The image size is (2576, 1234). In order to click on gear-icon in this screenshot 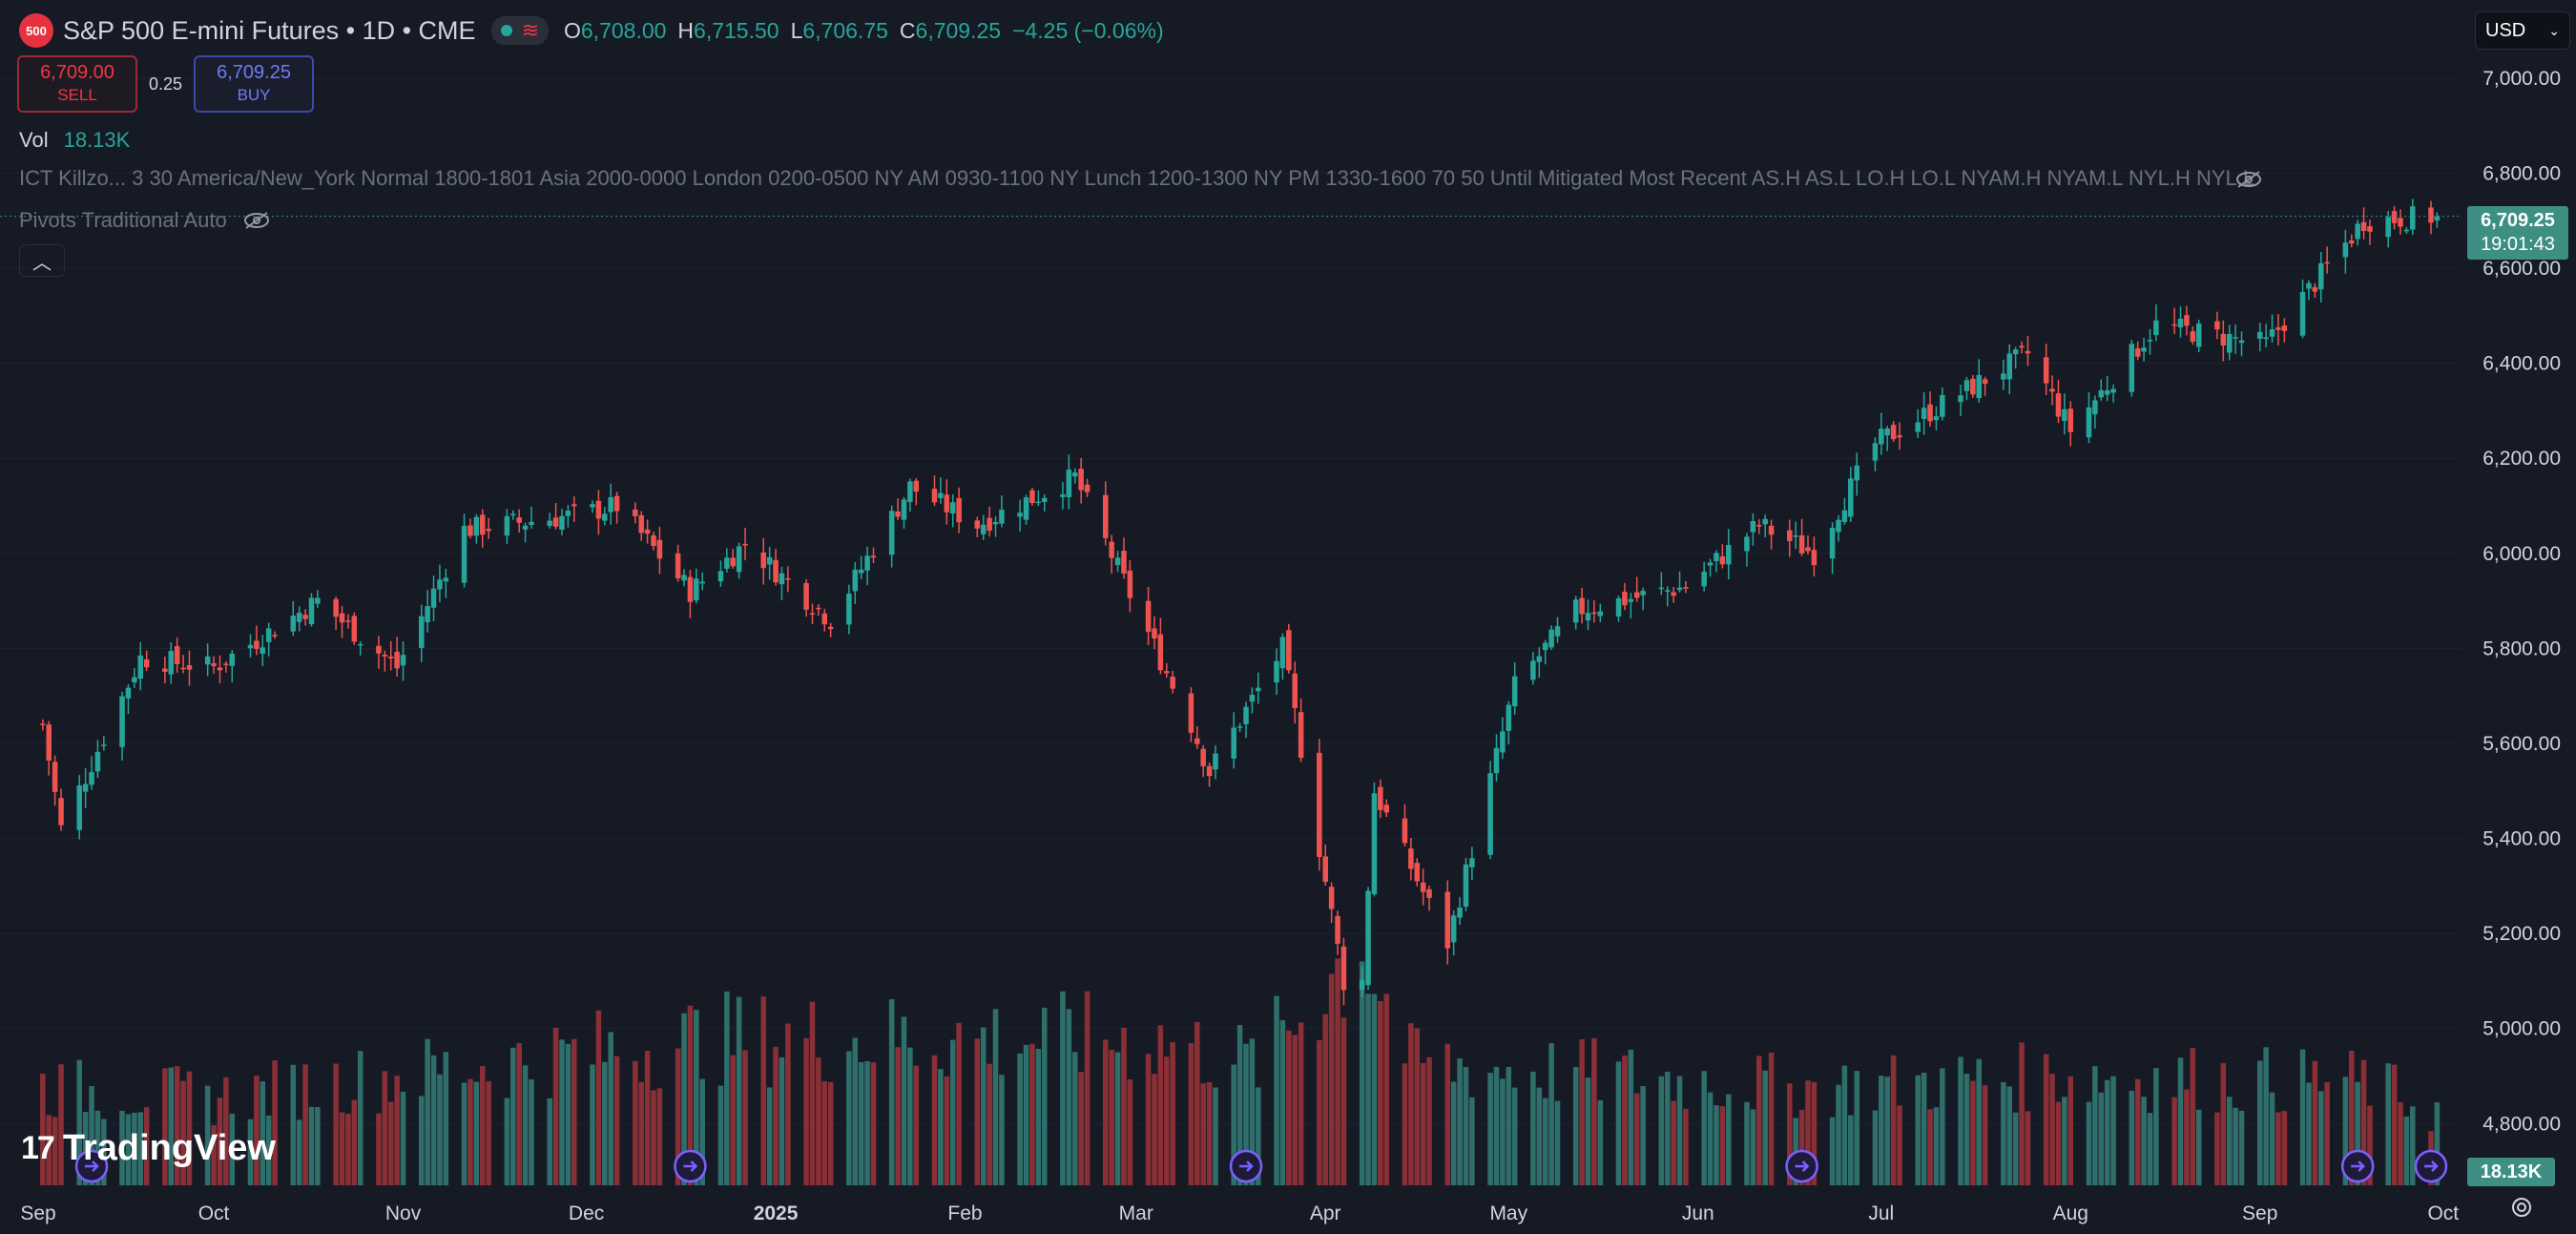, I will do `click(2521, 1207)`.